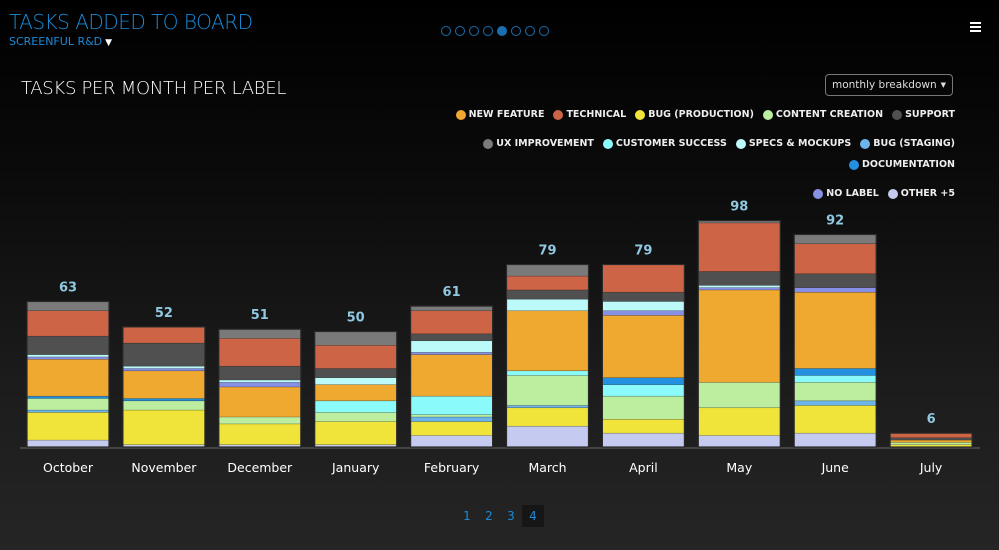 The image size is (999, 550). What do you see at coordinates (975, 28) in the screenshot?
I see `hamburger-icon` at bounding box center [975, 28].